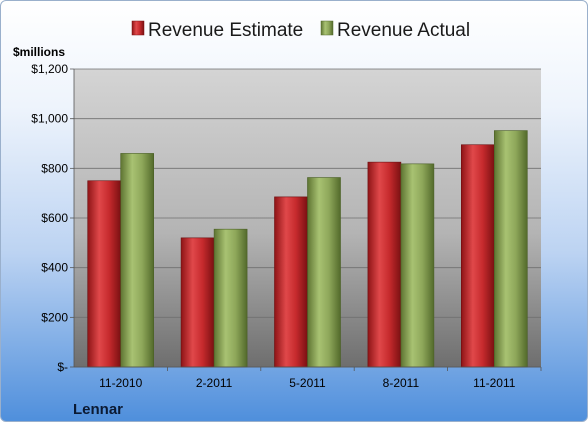 The height and width of the screenshot is (422, 588). I want to click on y-tick-label: $800, so click(54, 168).